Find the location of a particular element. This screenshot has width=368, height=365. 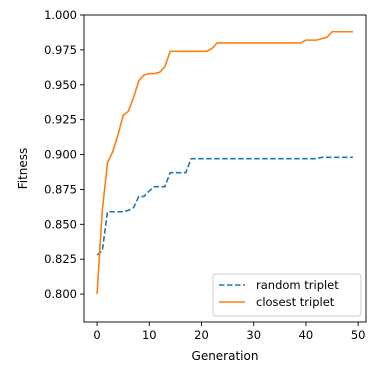

y-tick-label: 0.825 is located at coordinates (60, 259).